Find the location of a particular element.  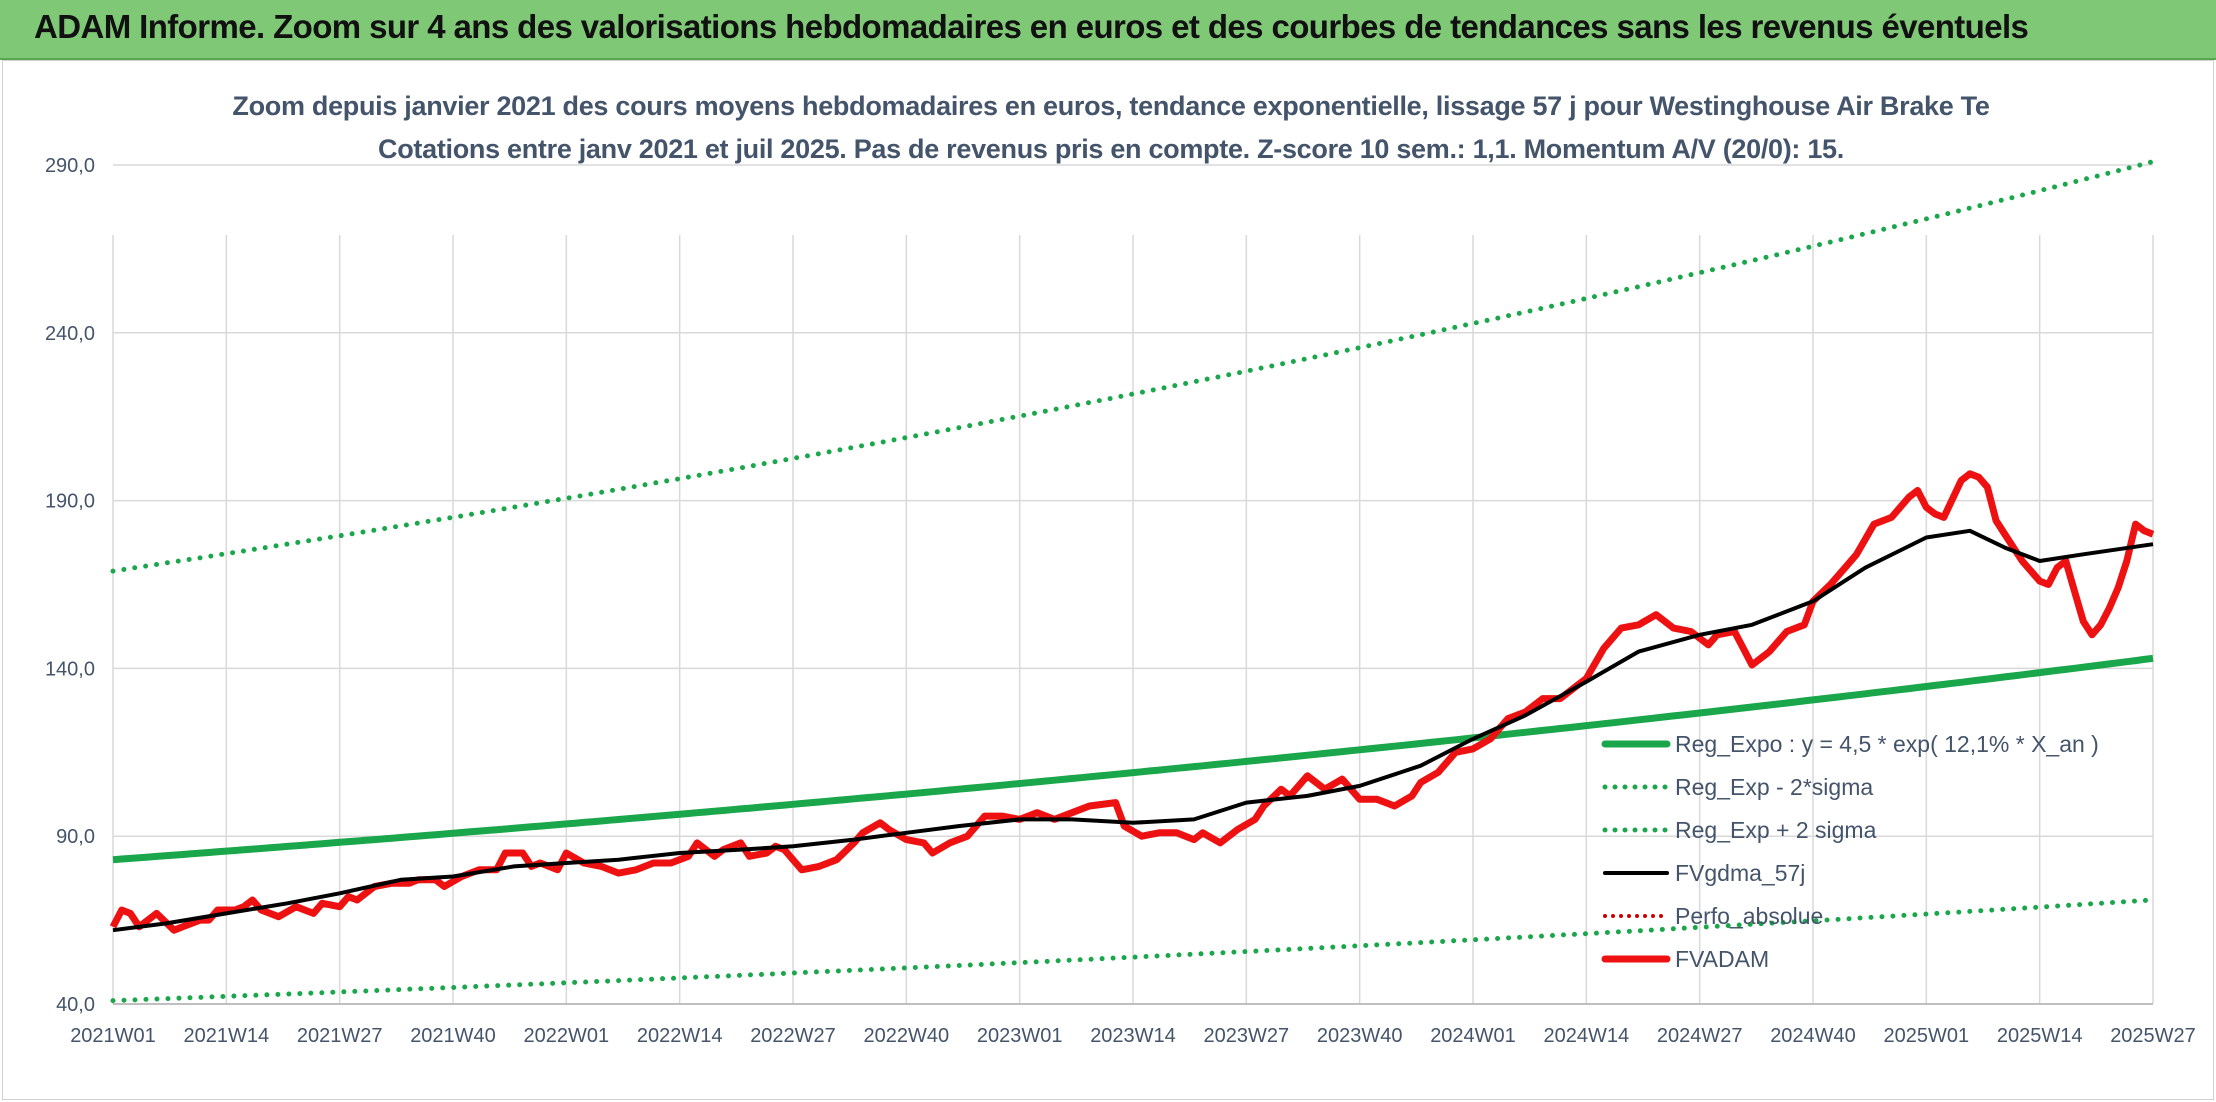

x-tick-label: 2022W14 is located at coordinates (680, 1036).